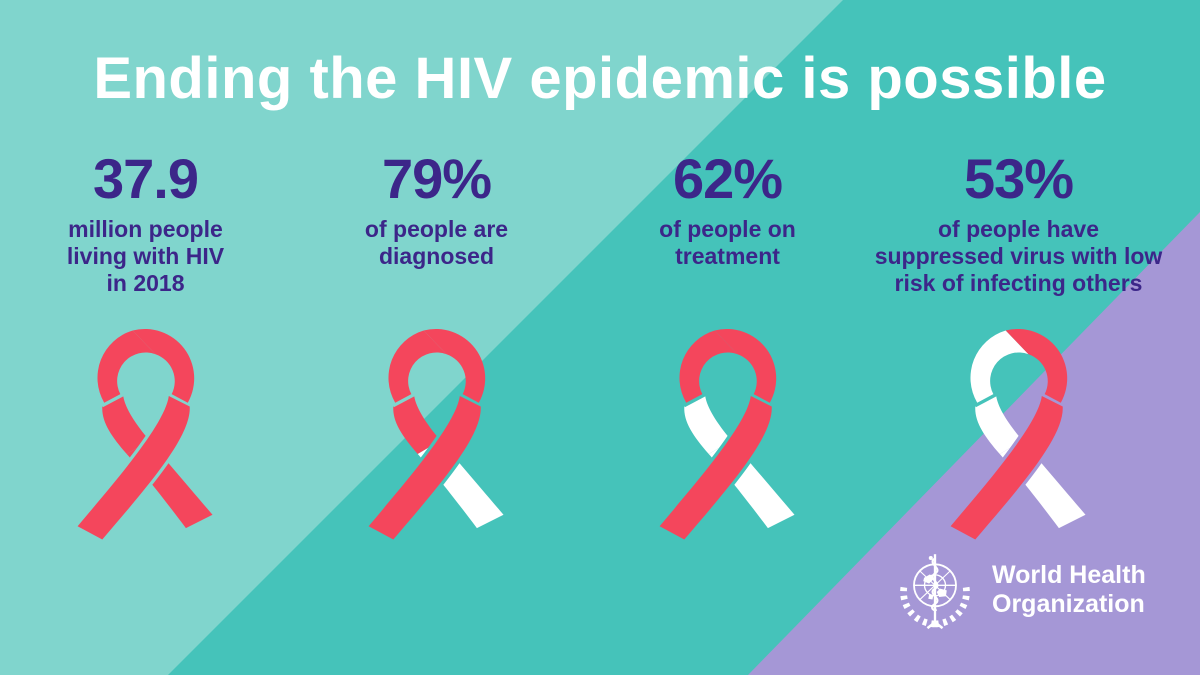 The image size is (1200, 675). Describe the element at coordinates (727, 242) in the screenshot. I see `stat-label: of people on treatment` at that location.